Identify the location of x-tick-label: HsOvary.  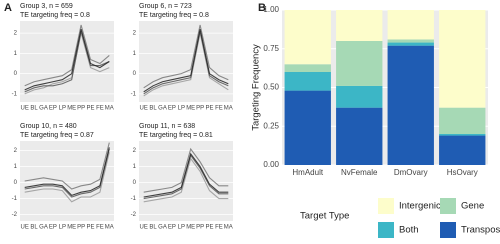
(462, 172).